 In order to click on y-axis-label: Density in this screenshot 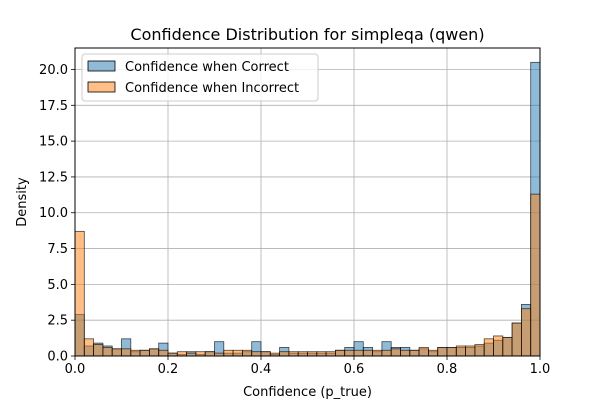, I will do `click(22, 202)`.